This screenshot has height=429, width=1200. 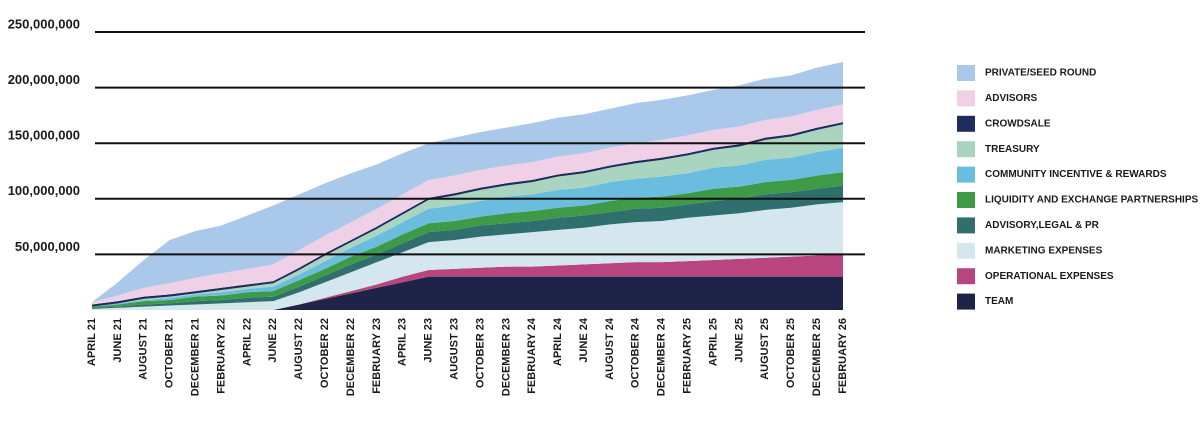 What do you see at coordinates (662, 356) in the screenshot?
I see `x-tick-label: DECEMBER 24` at bounding box center [662, 356].